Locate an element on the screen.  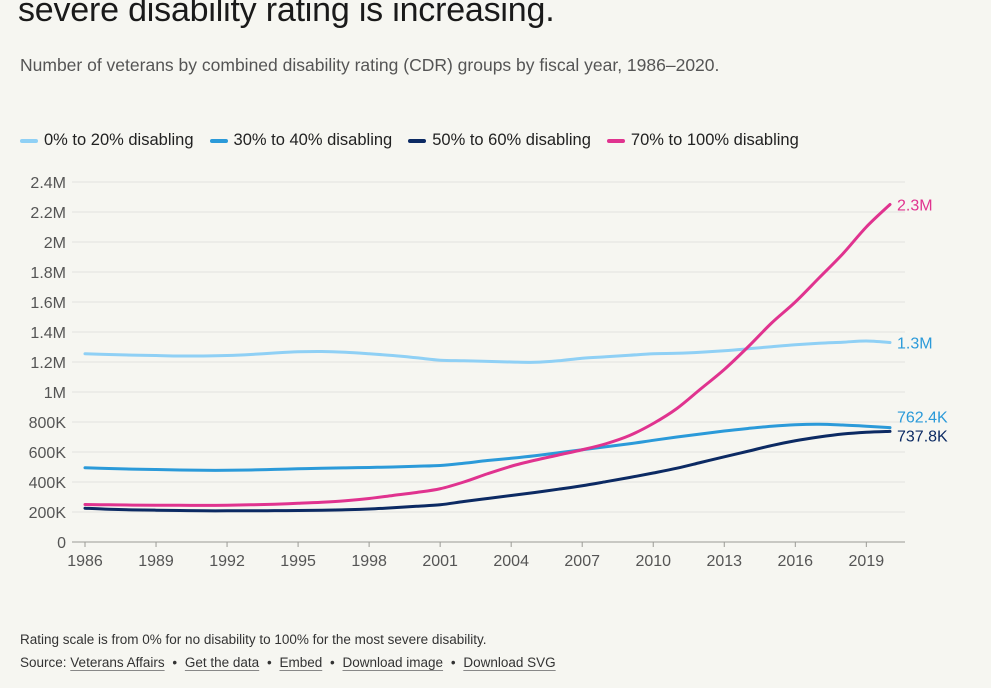
legend-item-50-60: 50% to 60% disabling is located at coordinates (499, 140).